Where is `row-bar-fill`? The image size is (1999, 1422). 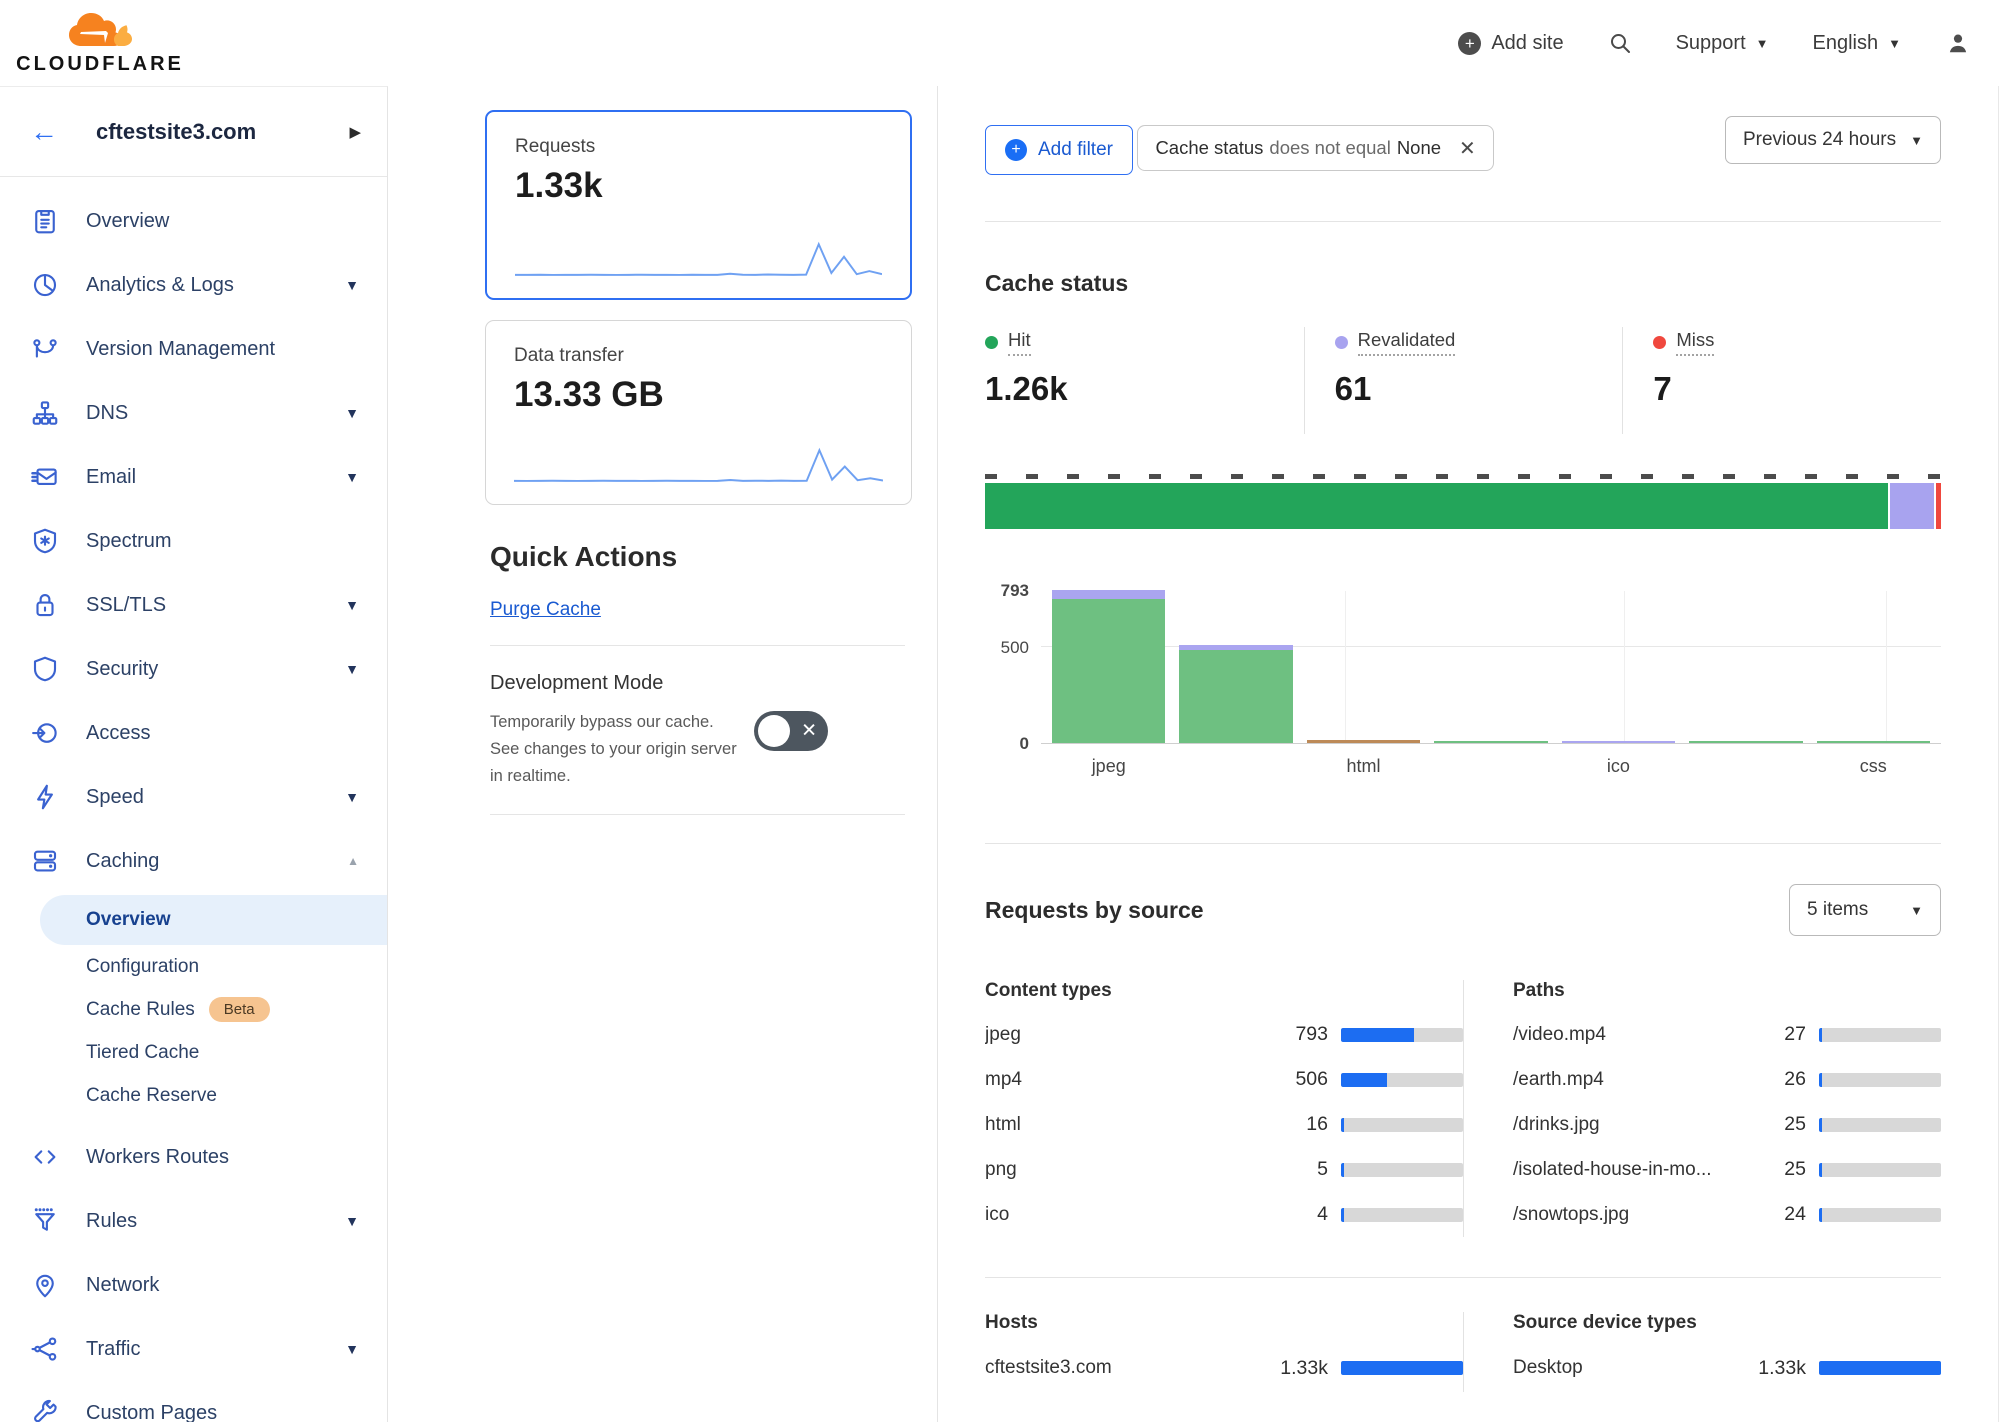 row-bar-fill is located at coordinates (1820, 1124).